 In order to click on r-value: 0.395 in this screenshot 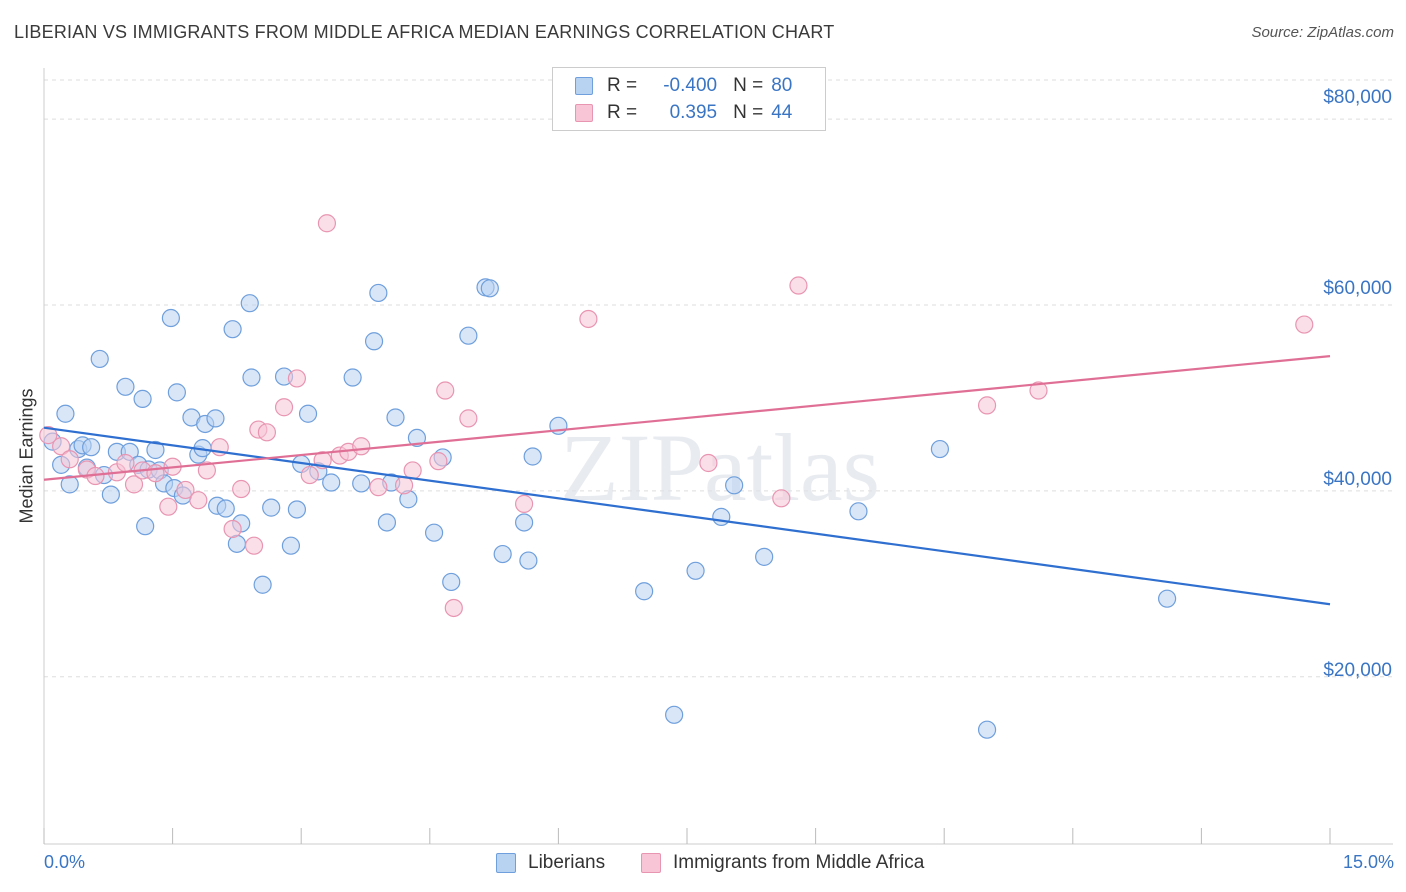, I will do `click(693, 112)`.